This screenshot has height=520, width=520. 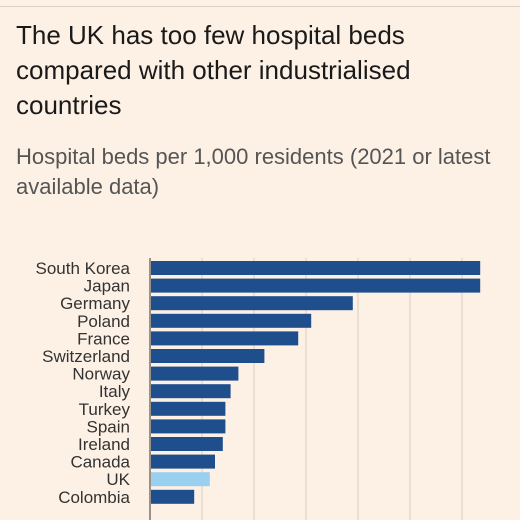 I want to click on bar-uk, so click(x=180, y=479).